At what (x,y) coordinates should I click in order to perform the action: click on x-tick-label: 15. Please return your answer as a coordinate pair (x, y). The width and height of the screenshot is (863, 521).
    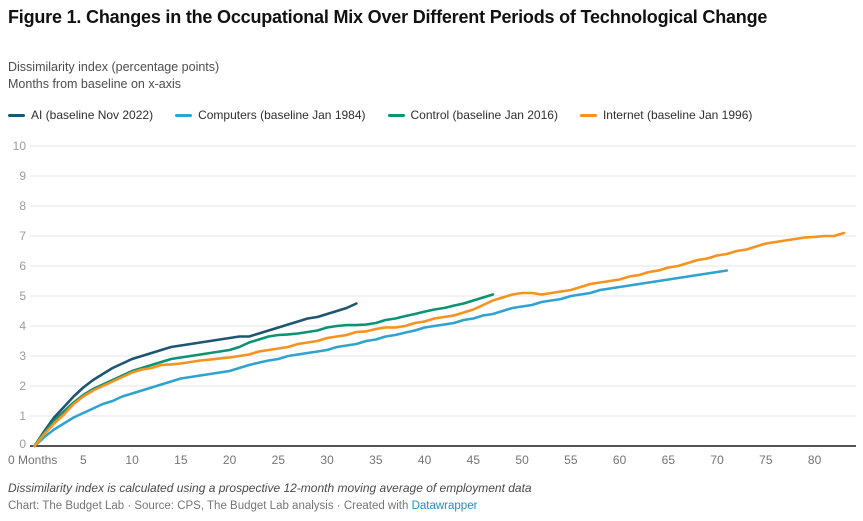
    Looking at the image, I should click on (181, 460).